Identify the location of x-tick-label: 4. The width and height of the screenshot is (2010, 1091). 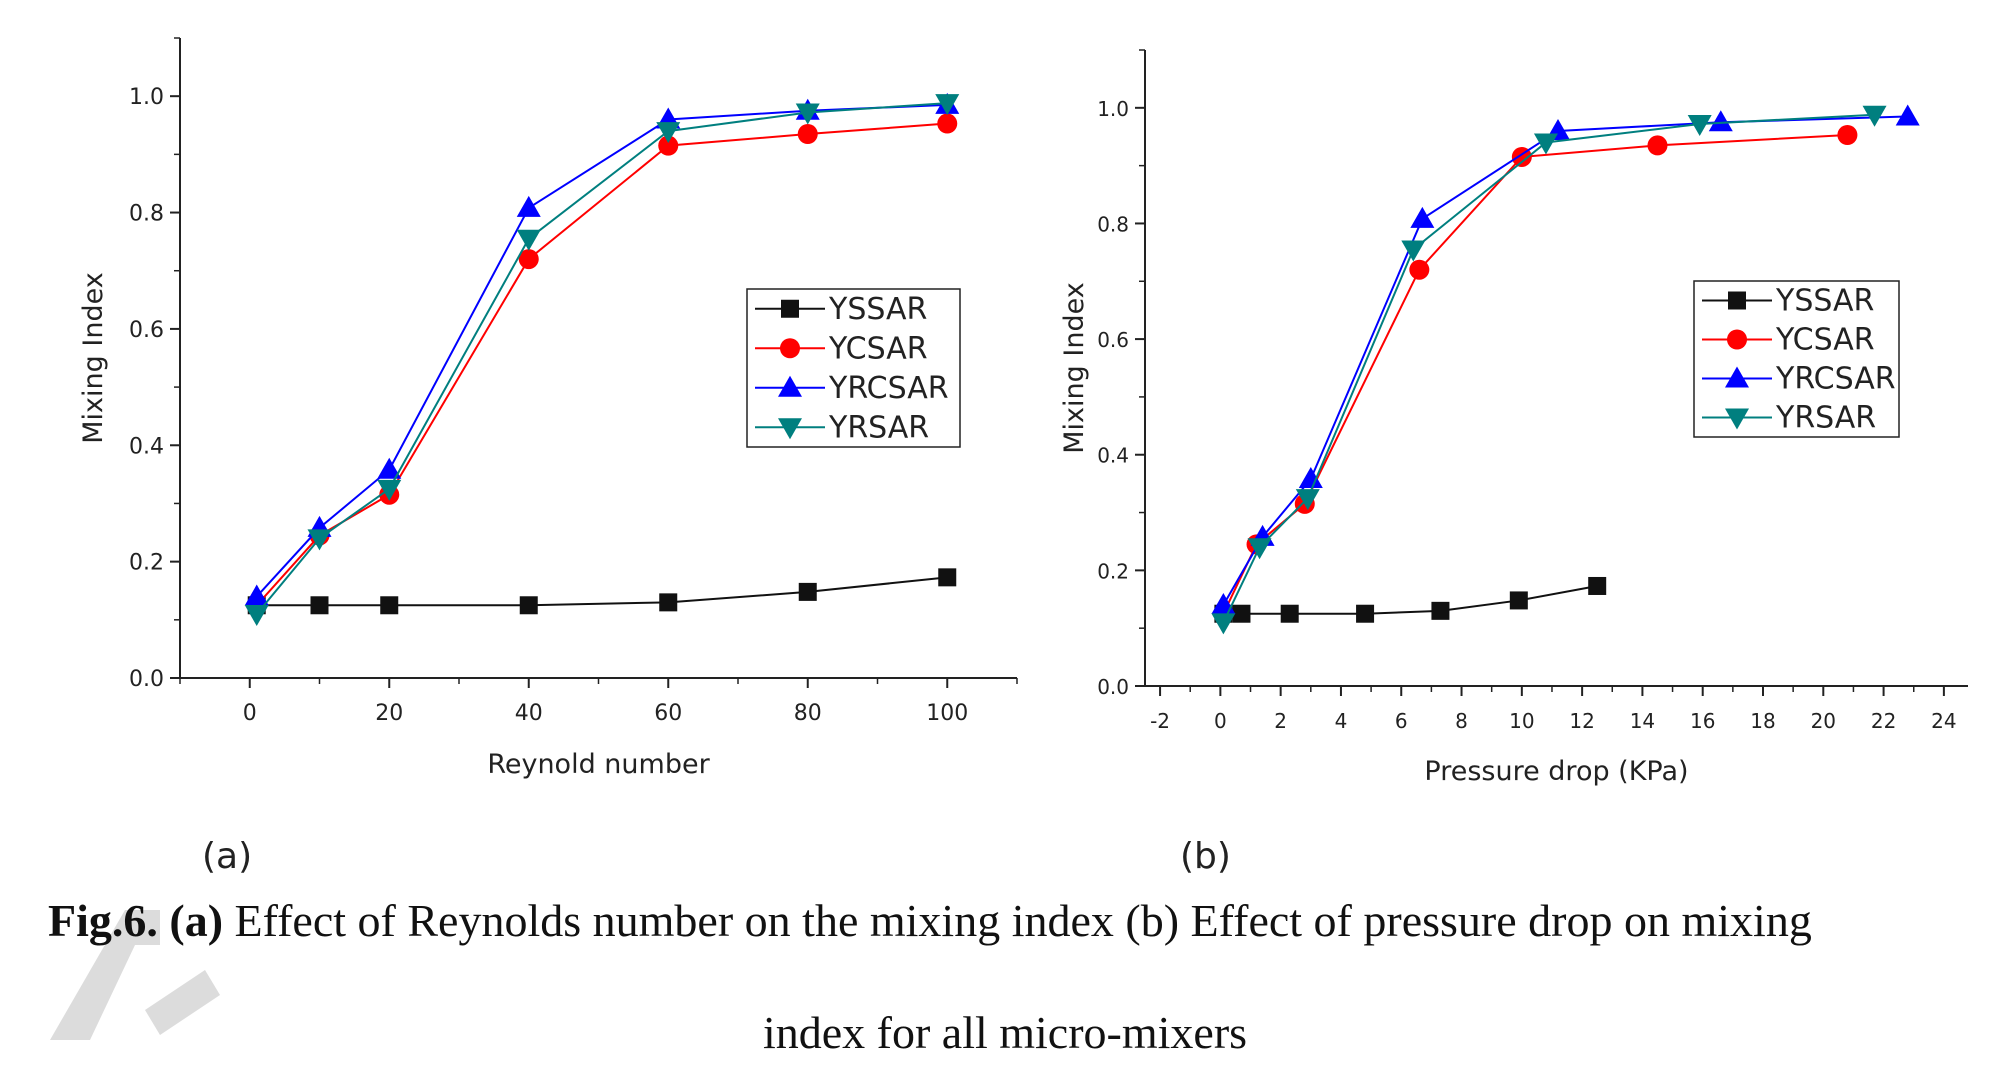
(1341, 721).